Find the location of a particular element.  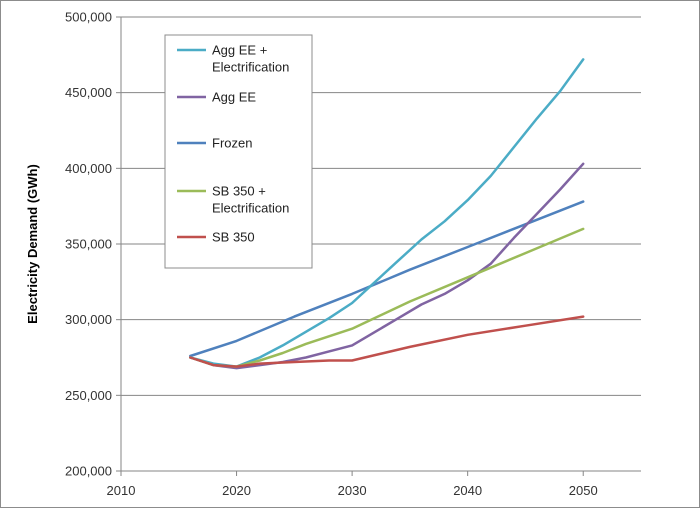

legend-item: Agg EE is located at coordinates (216, 97).